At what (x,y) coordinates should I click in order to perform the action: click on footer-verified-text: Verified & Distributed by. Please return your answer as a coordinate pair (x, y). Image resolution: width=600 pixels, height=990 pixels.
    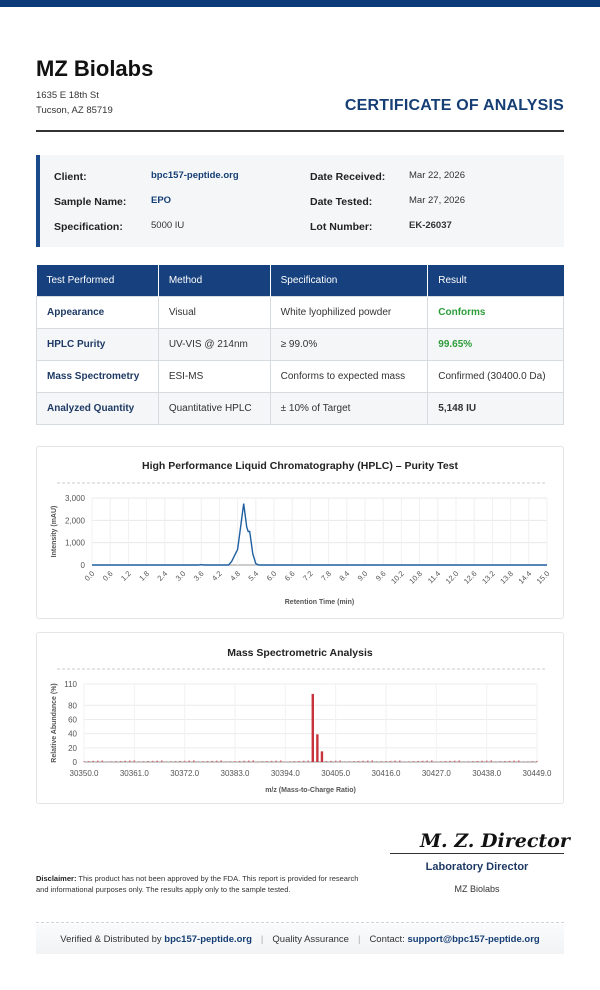
    Looking at the image, I should click on (111, 939).